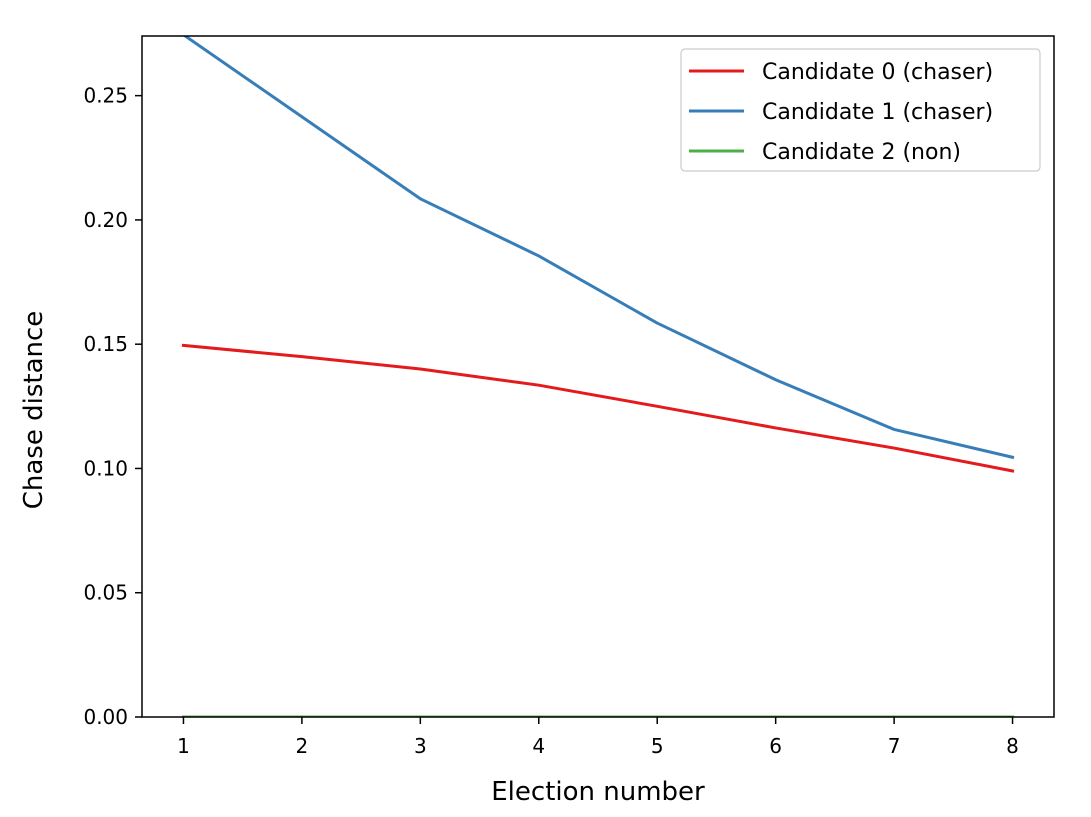  What do you see at coordinates (861, 152) in the screenshot?
I see `legend-label-2: Candidate 2 (non)` at bounding box center [861, 152].